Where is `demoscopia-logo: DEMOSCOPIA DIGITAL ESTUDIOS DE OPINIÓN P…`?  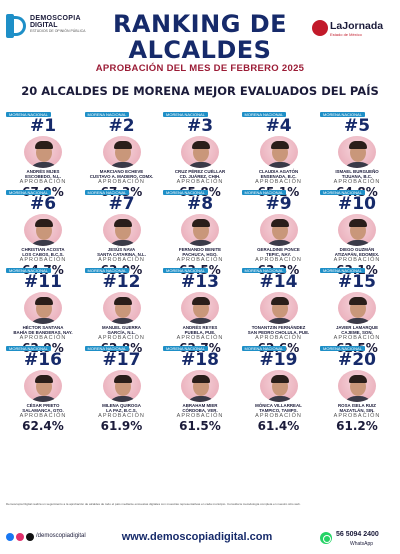 demoscopia-logo: DEMOSCOPIA DIGITAL ESTUDIOS DE OPINIÓN P… is located at coordinates (60, 26).